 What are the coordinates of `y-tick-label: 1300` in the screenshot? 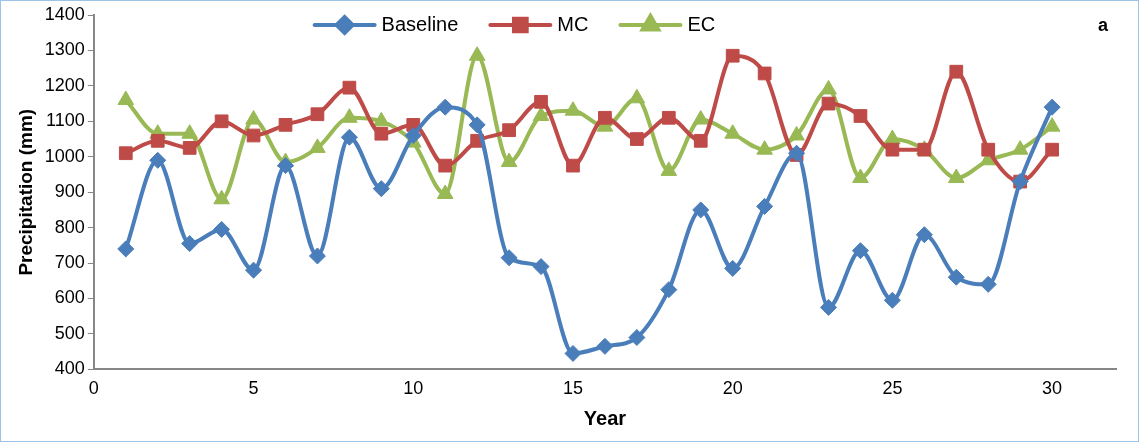 It's located at (64, 49).